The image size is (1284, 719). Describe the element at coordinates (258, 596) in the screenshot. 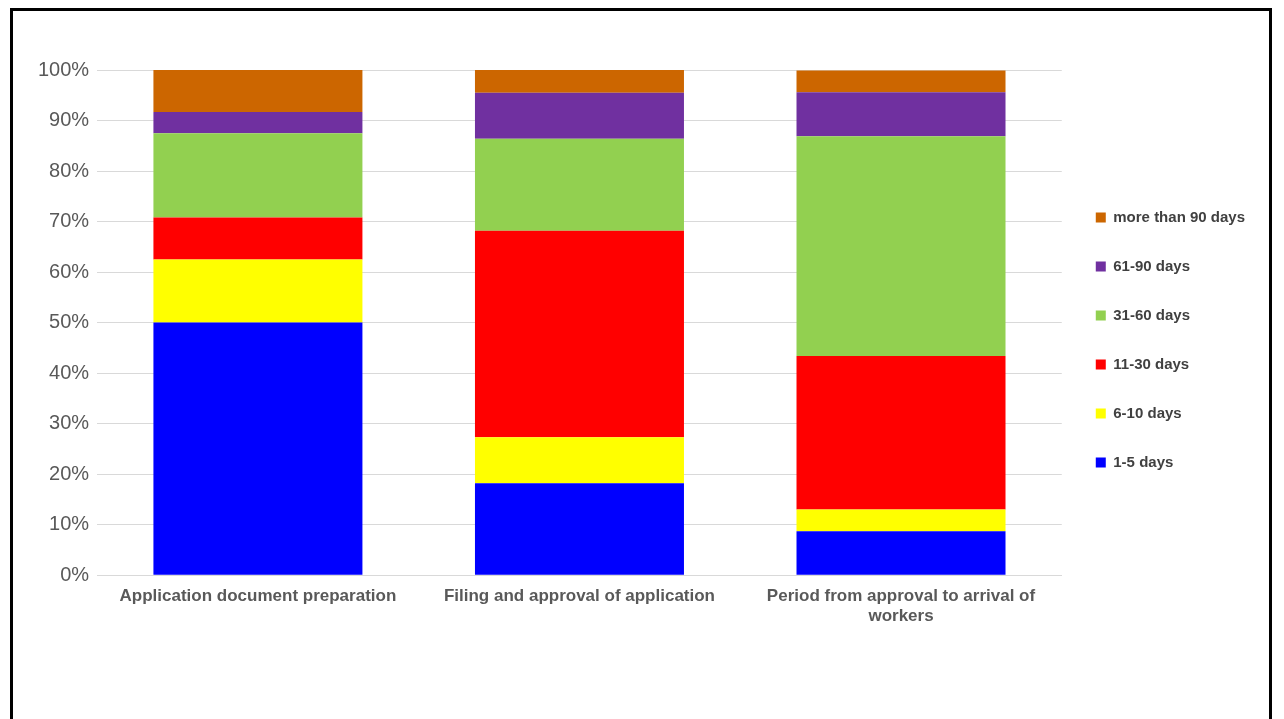

I see `x-tick-label: Application document preparation` at that location.